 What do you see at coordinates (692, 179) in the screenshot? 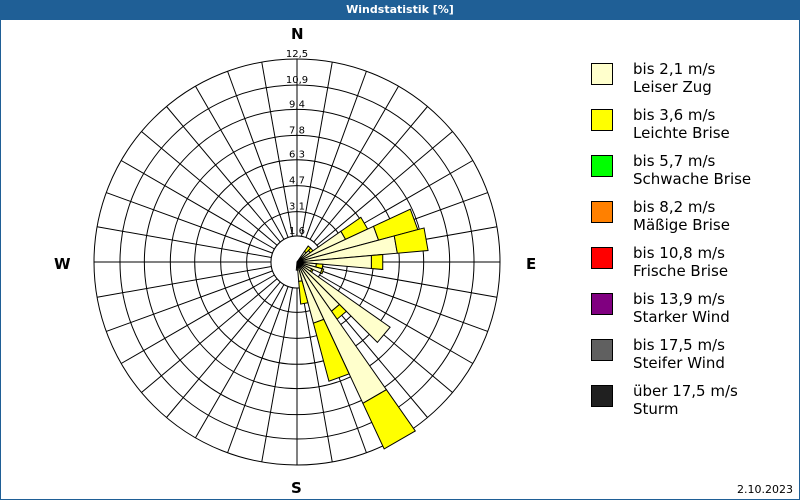
I see `legend-name: Schwache Brise` at bounding box center [692, 179].